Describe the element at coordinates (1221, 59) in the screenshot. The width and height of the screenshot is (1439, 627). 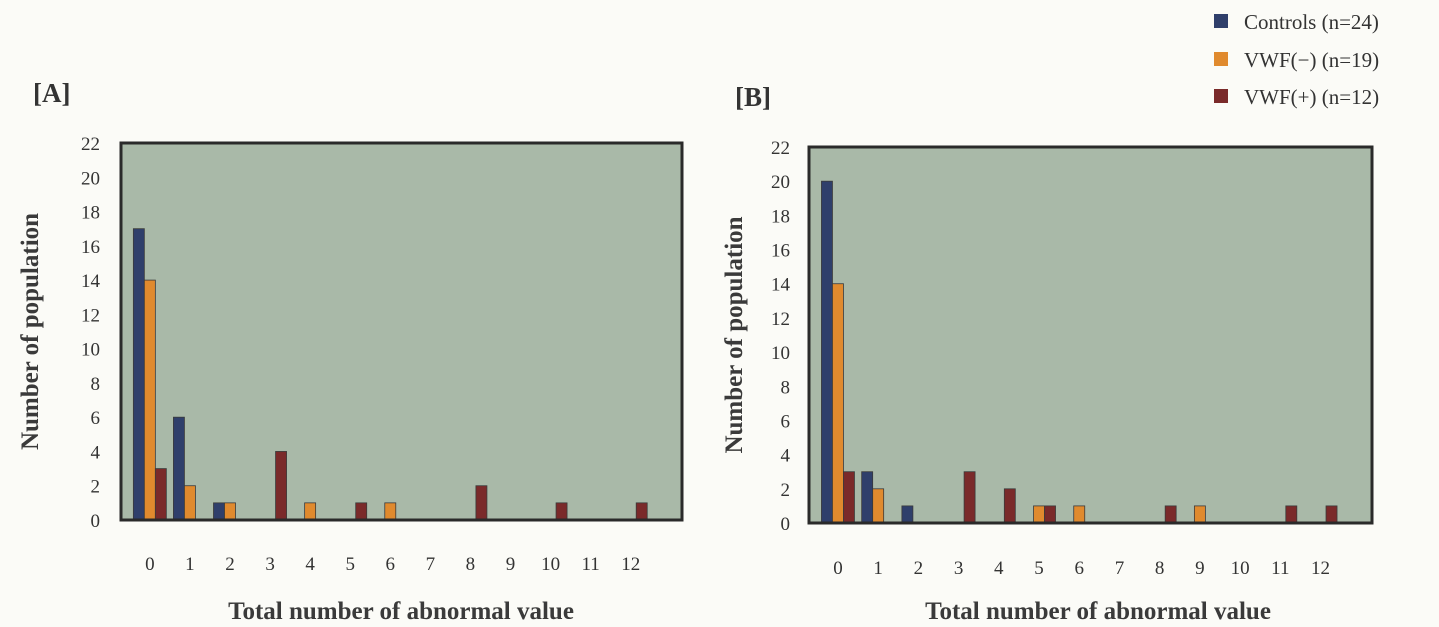
I see `legend-swatch-vwf-negative` at that location.